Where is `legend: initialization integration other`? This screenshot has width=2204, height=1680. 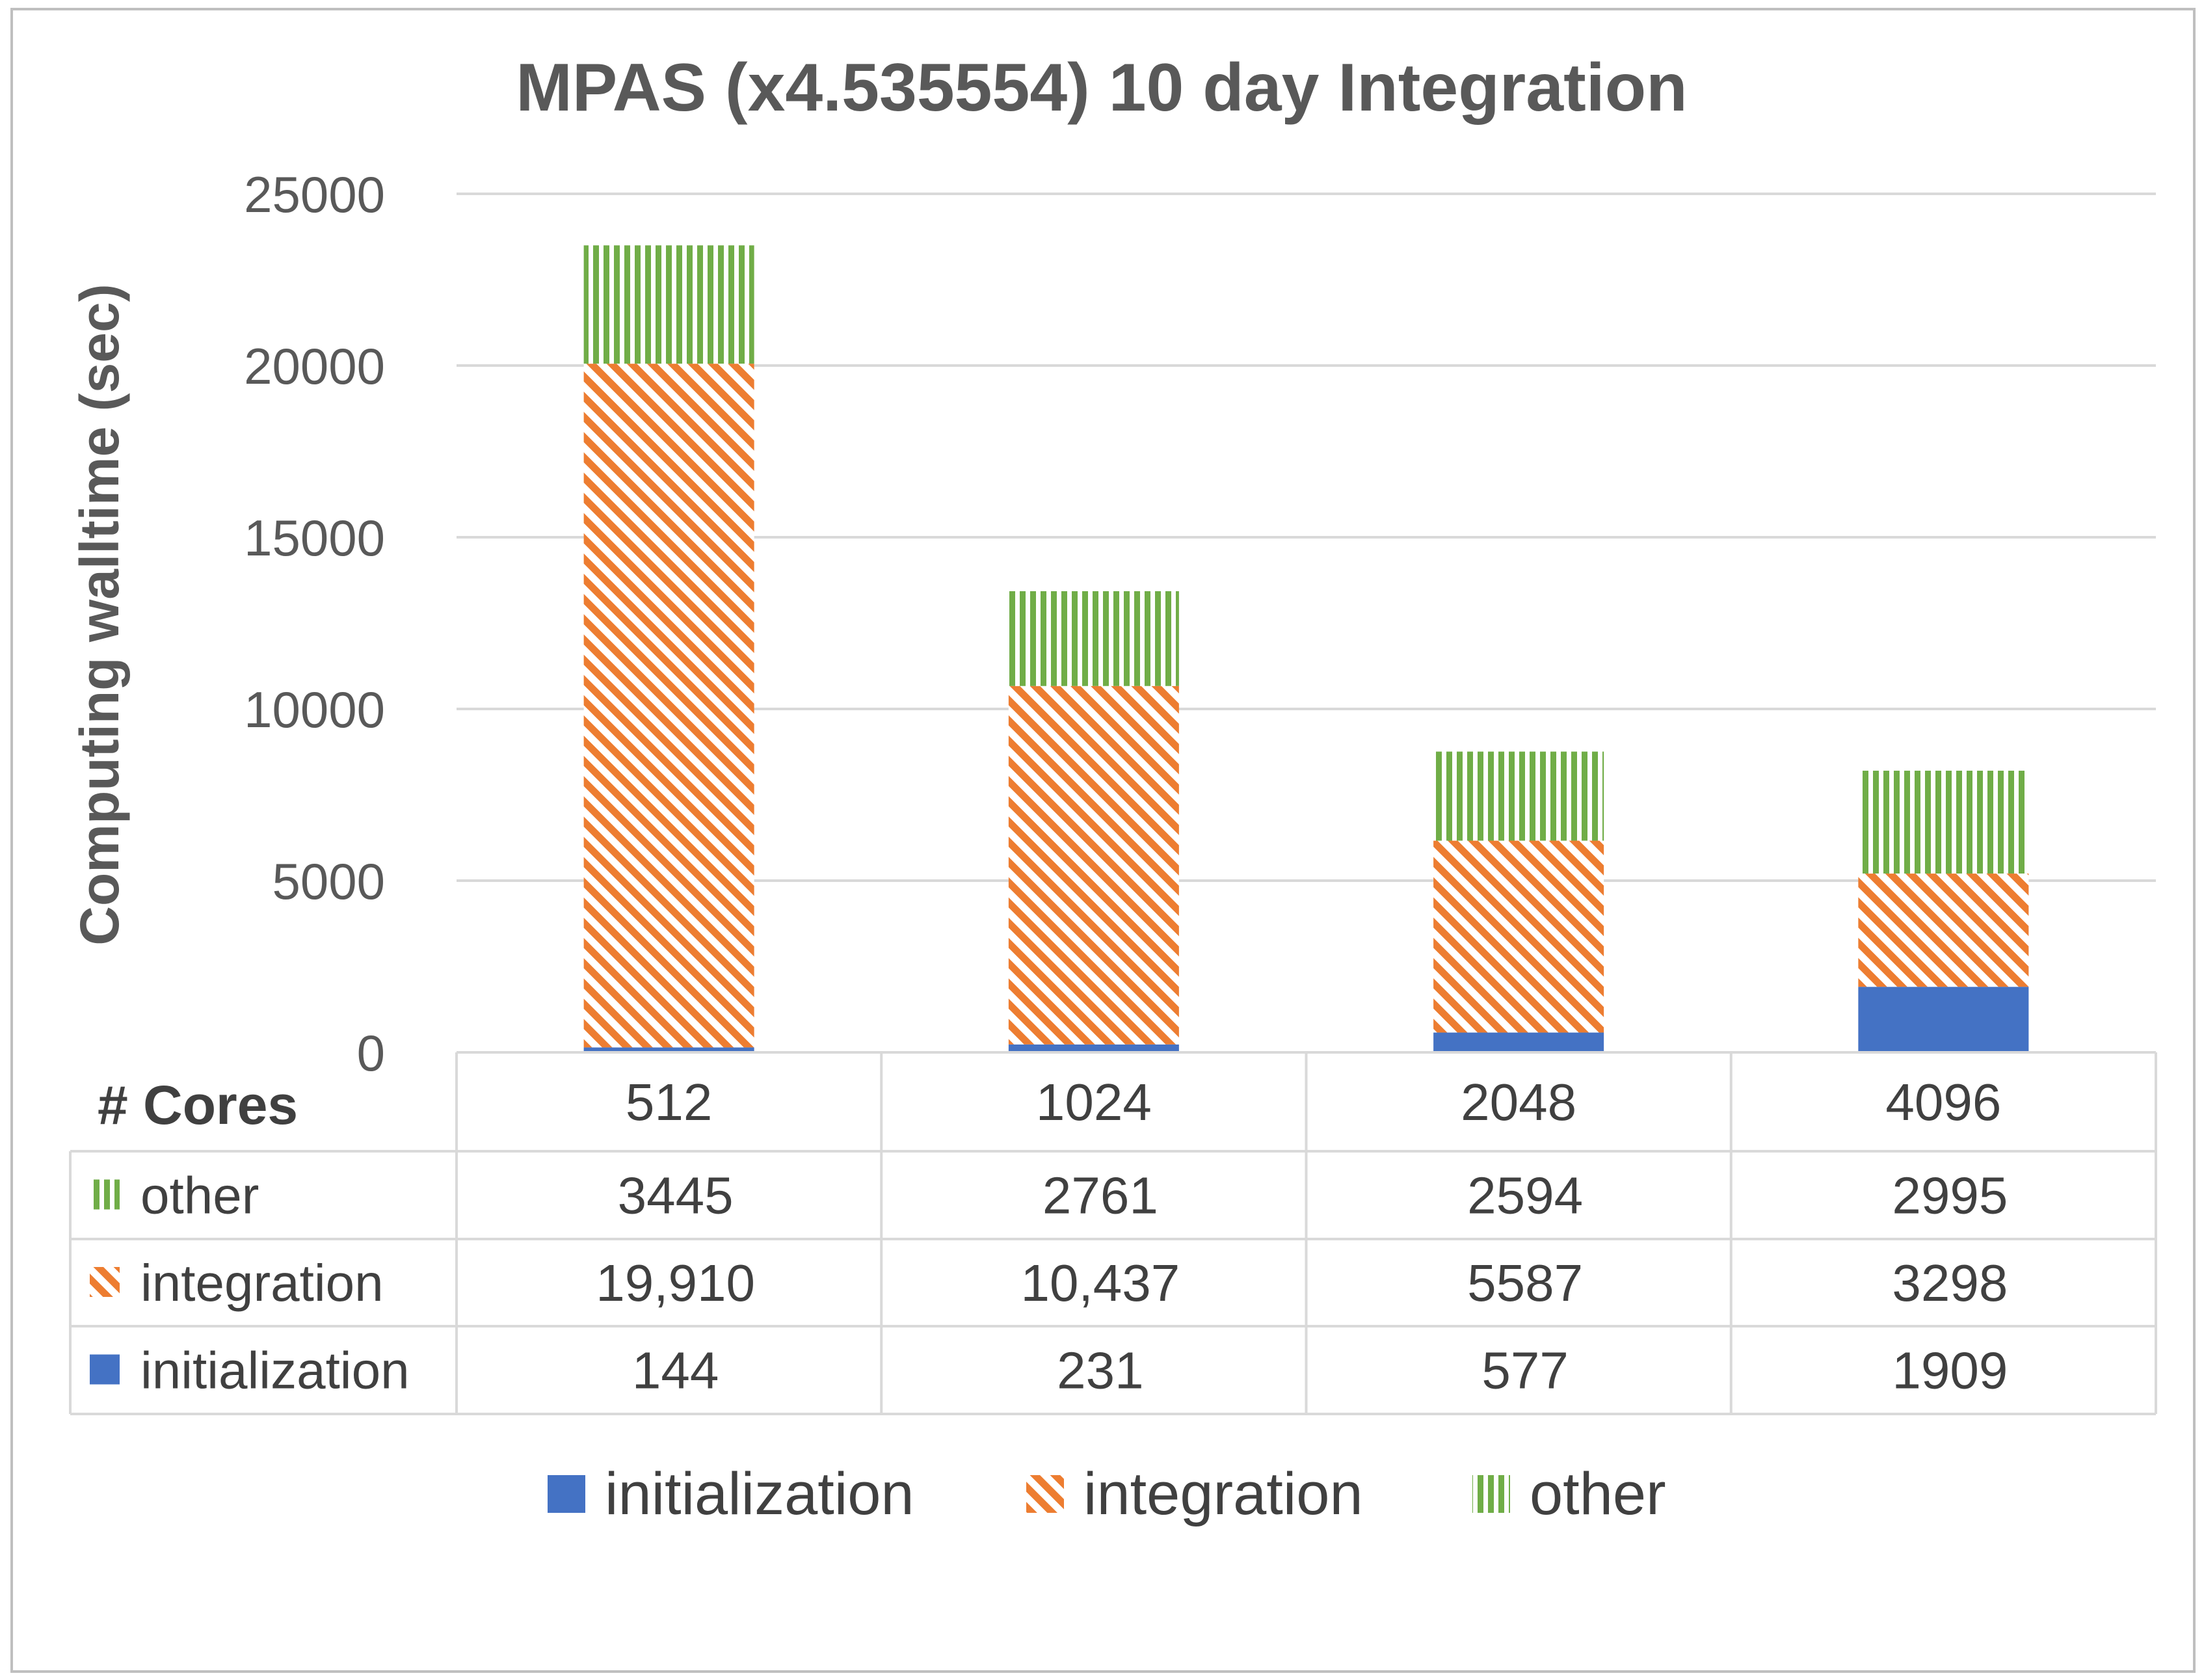 legend: initialization integration other is located at coordinates (1107, 1494).